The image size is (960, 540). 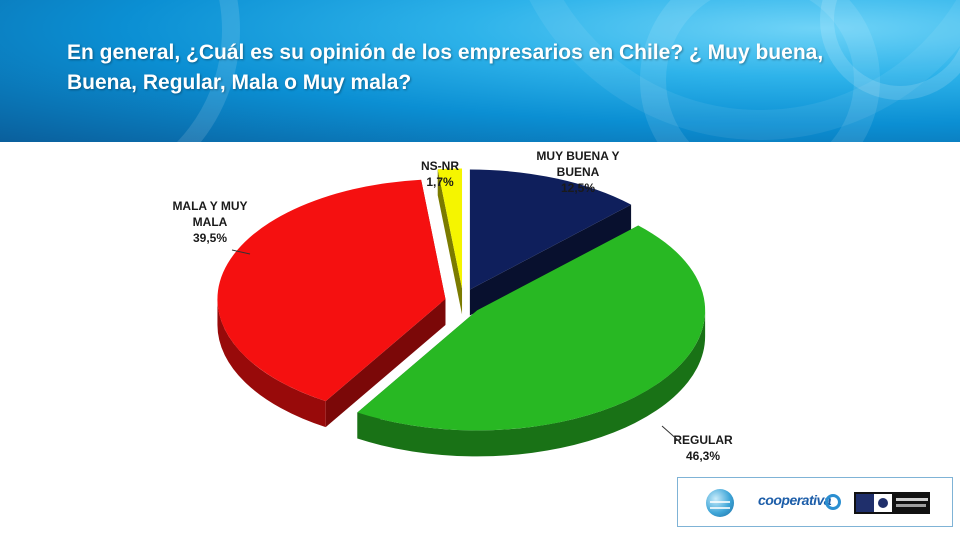 I want to click on data-label-regular: REGULAR 46,3%, so click(x=703, y=448).